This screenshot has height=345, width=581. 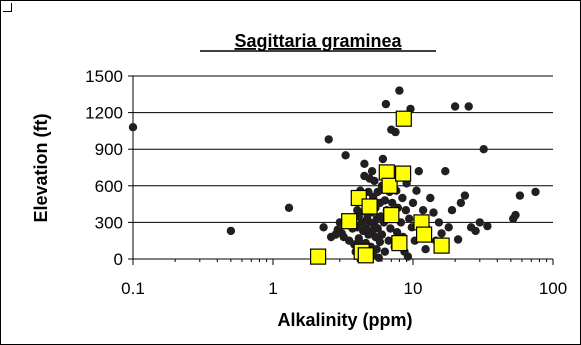 I want to click on x-tick-label: 10, so click(x=413, y=288).